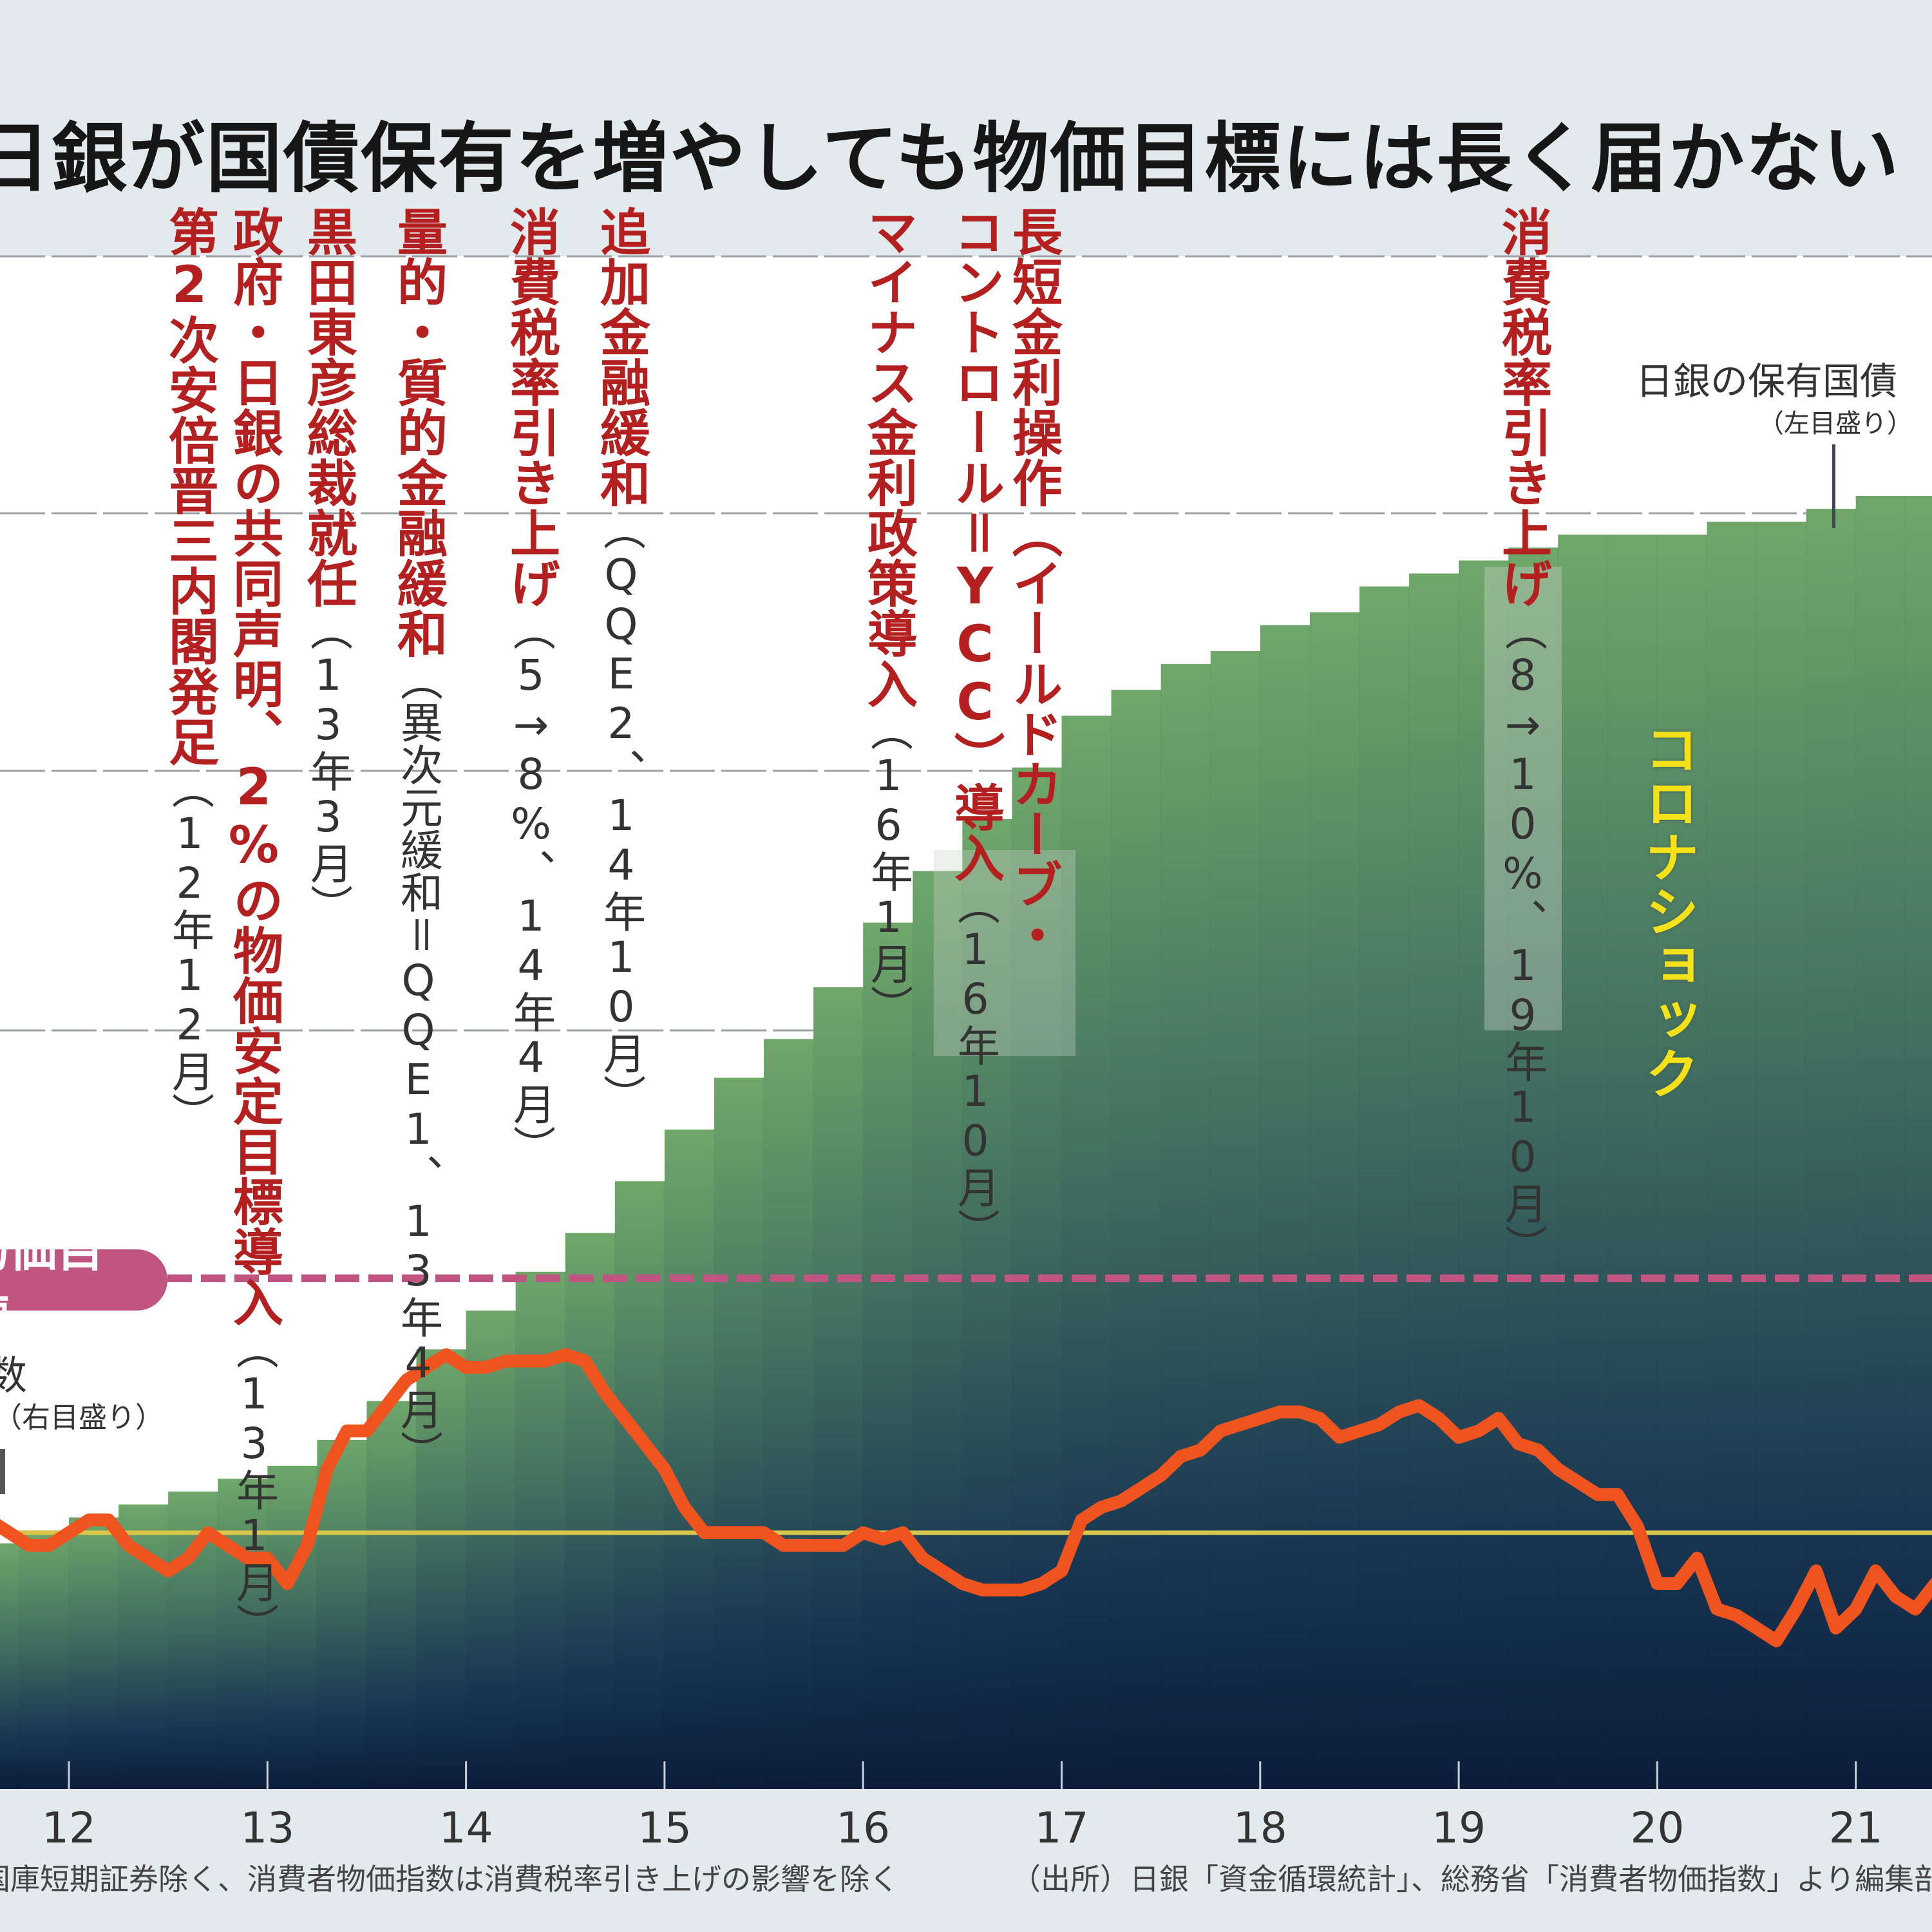  Describe the element at coordinates (966, 1861) in the screenshot. I see `footer-background` at that location.